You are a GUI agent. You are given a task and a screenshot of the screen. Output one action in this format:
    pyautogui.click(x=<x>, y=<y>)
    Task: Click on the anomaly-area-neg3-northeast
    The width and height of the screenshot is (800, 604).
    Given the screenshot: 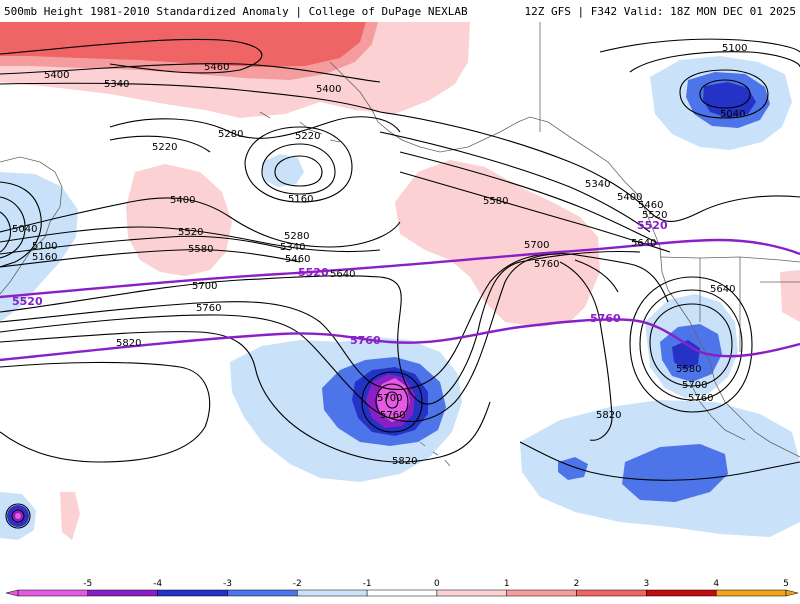 What is the action you would take?
    pyautogui.click(x=729, y=100)
    